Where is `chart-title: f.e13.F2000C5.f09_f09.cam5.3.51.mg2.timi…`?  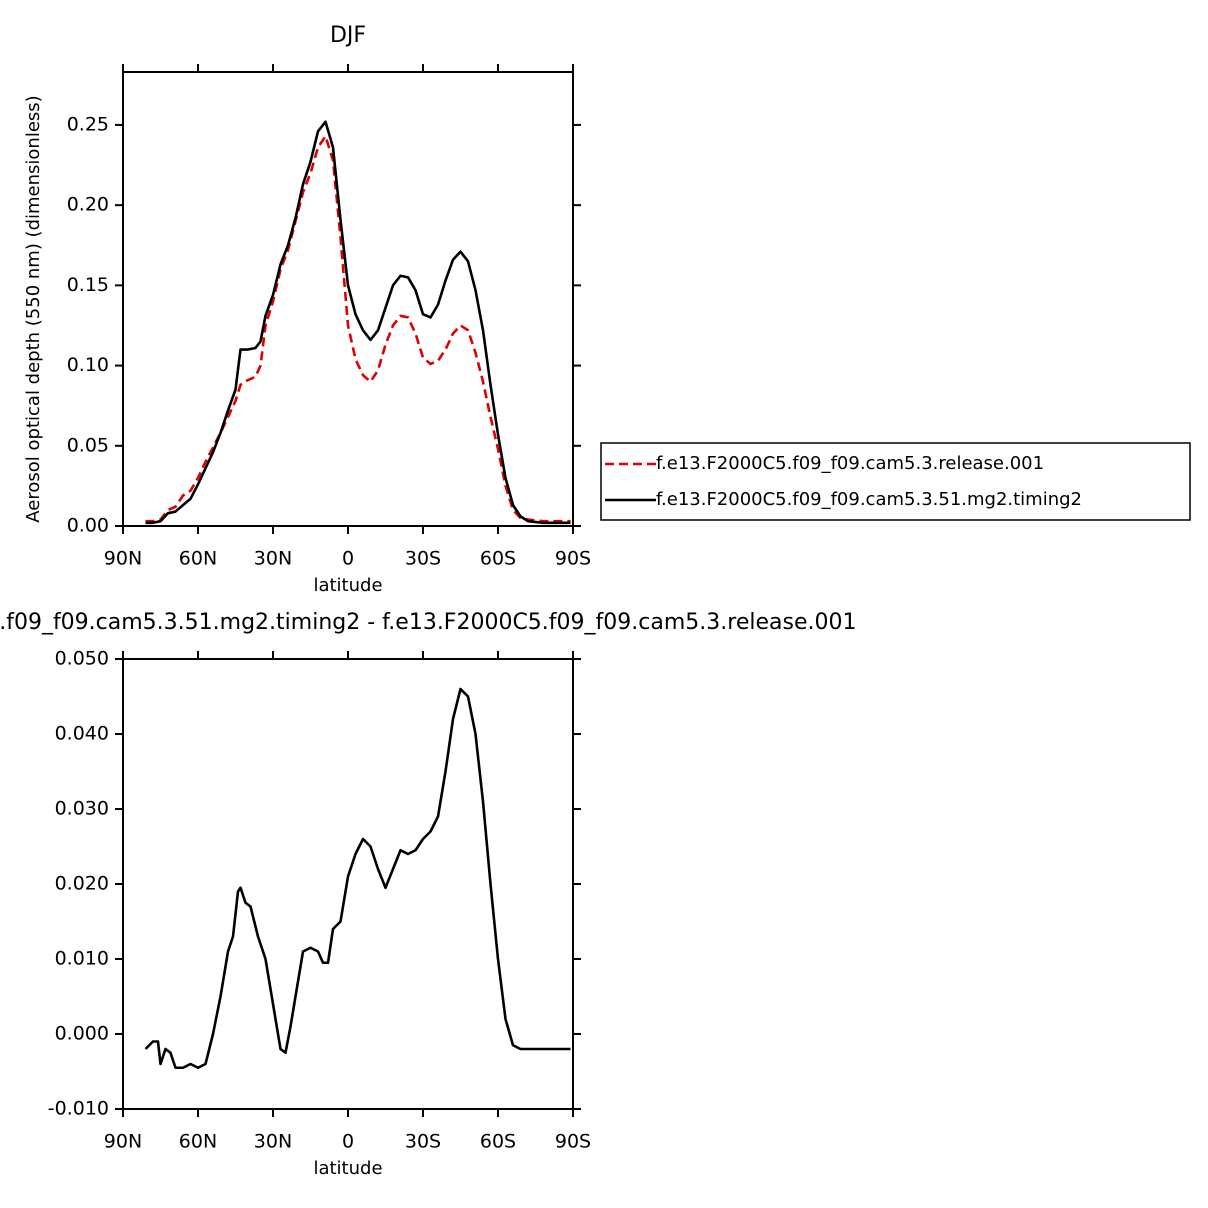 chart-title: f.e13.F2000C5.f09_f09.cam5.3.51.mg2.timi… is located at coordinates (428, 622).